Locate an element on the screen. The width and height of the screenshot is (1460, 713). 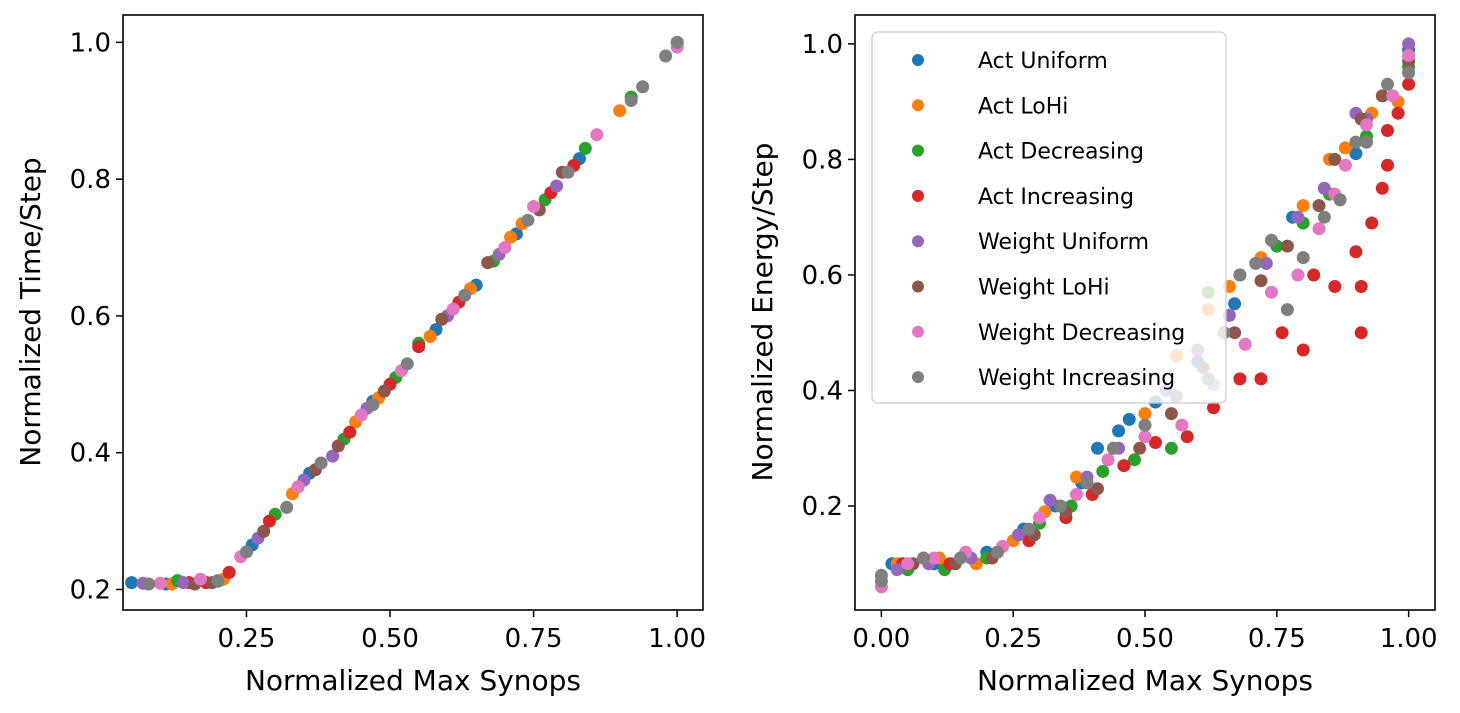
legend-label-weight-lohi: Weight LoHi is located at coordinates (1044, 288).